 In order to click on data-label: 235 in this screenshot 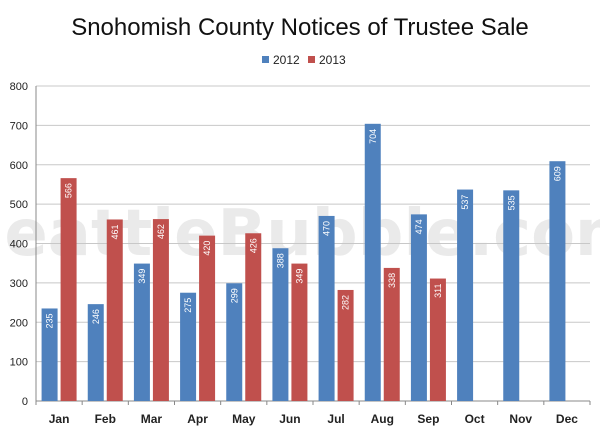, I will do `click(50, 320)`.